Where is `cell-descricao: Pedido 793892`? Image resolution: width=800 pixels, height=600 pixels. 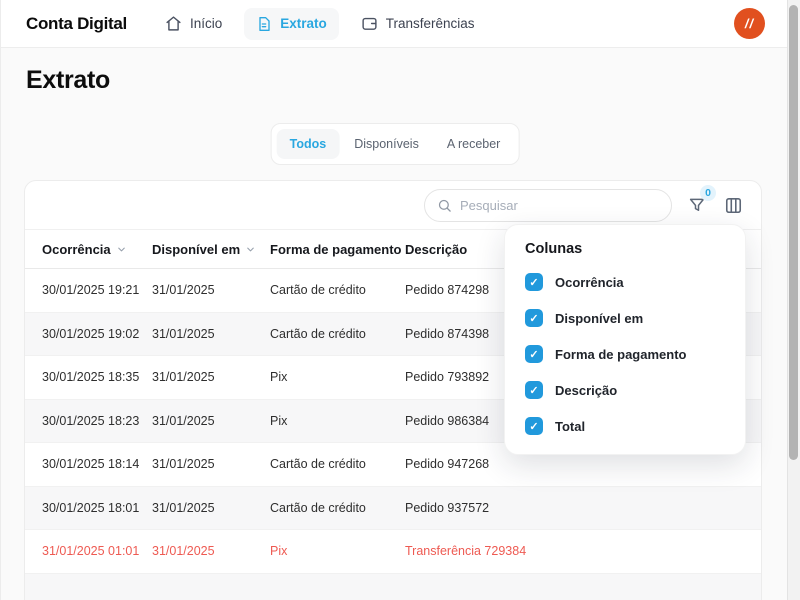 cell-descricao: Pedido 793892 is located at coordinates (447, 377).